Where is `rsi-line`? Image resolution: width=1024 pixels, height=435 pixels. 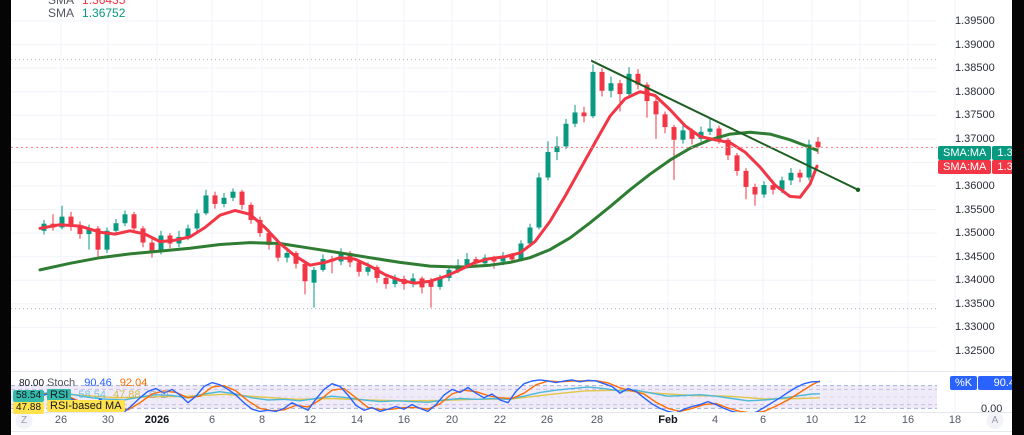
rsi-line is located at coordinates (417, 394).